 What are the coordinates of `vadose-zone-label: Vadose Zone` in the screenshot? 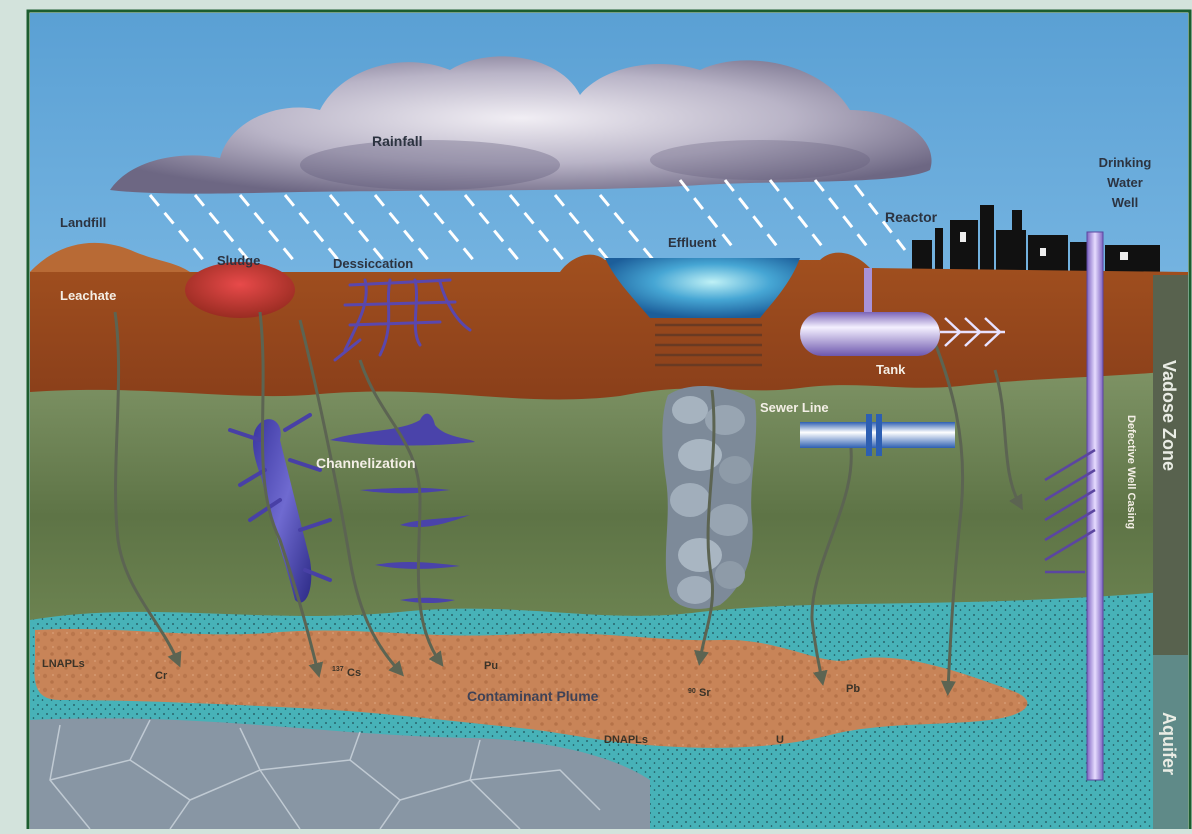 It's located at (1169, 415).